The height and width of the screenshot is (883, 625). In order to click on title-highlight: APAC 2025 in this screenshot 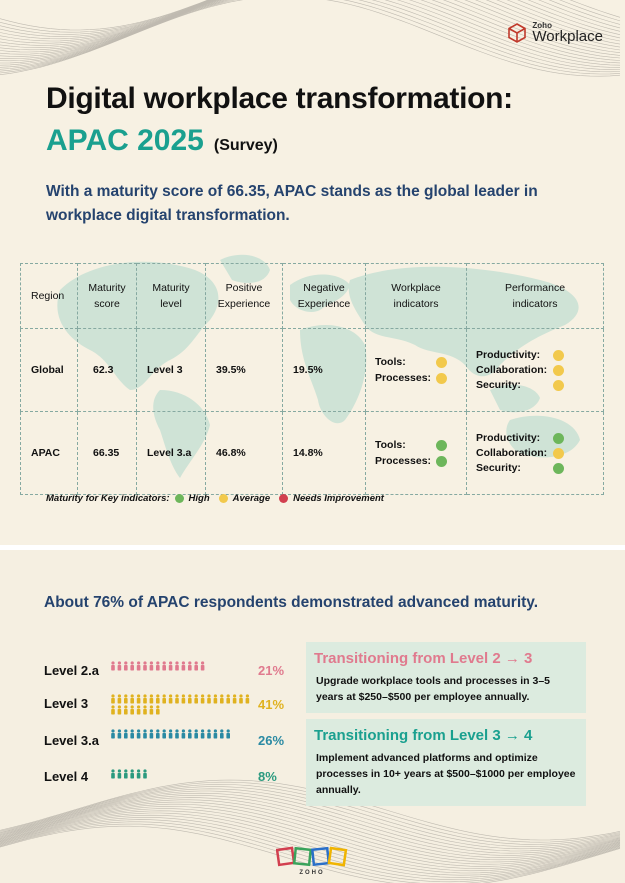, I will do `click(125, 140)`.